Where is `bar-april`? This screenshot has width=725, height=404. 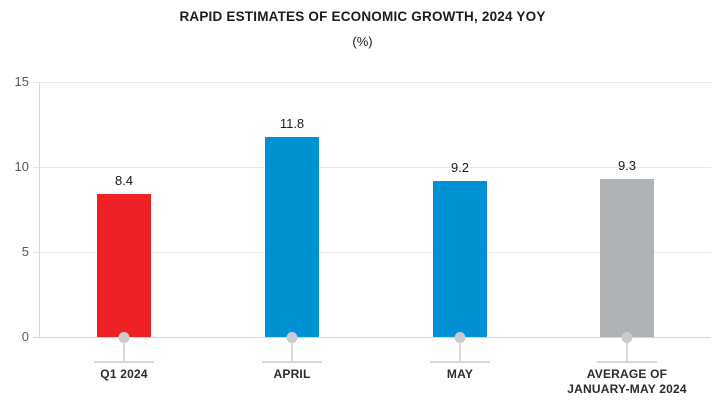
bar-april is located at coordinates (292, 236).